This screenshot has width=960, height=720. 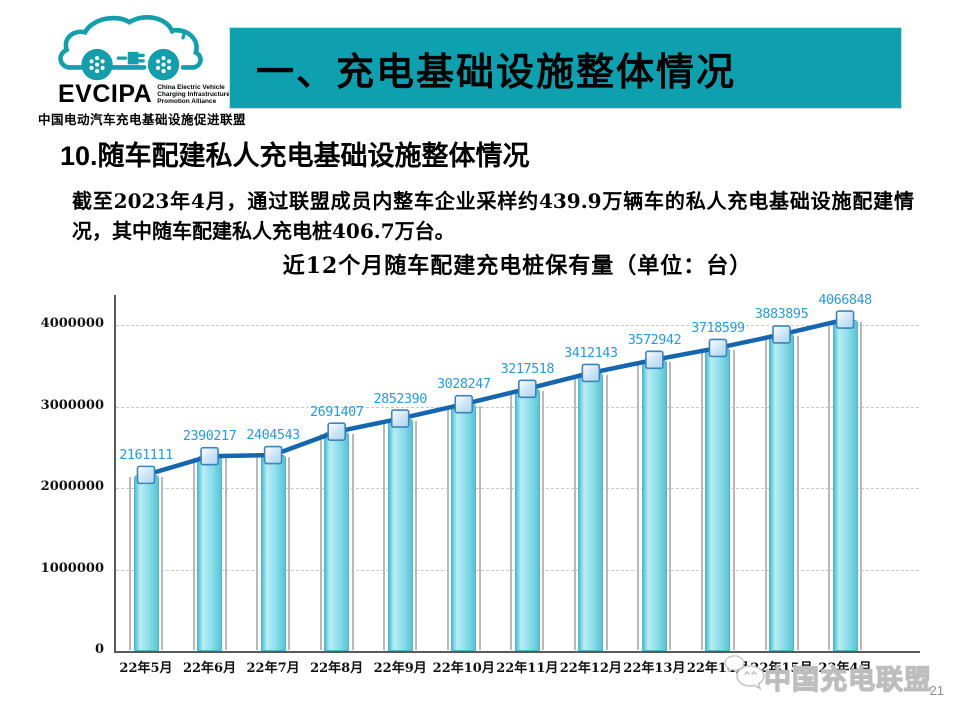 I want to click on x-axis-tick-label: 22年12月, so click(x=590, y=668).